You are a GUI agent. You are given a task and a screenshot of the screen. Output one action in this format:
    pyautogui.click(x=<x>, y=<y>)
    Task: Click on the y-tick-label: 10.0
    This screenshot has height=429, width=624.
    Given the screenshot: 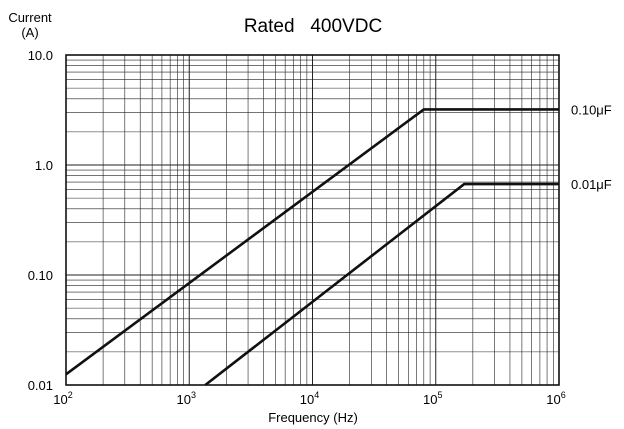 What is the action you would take?
    pyautogui.click(x=40, y=55)
    